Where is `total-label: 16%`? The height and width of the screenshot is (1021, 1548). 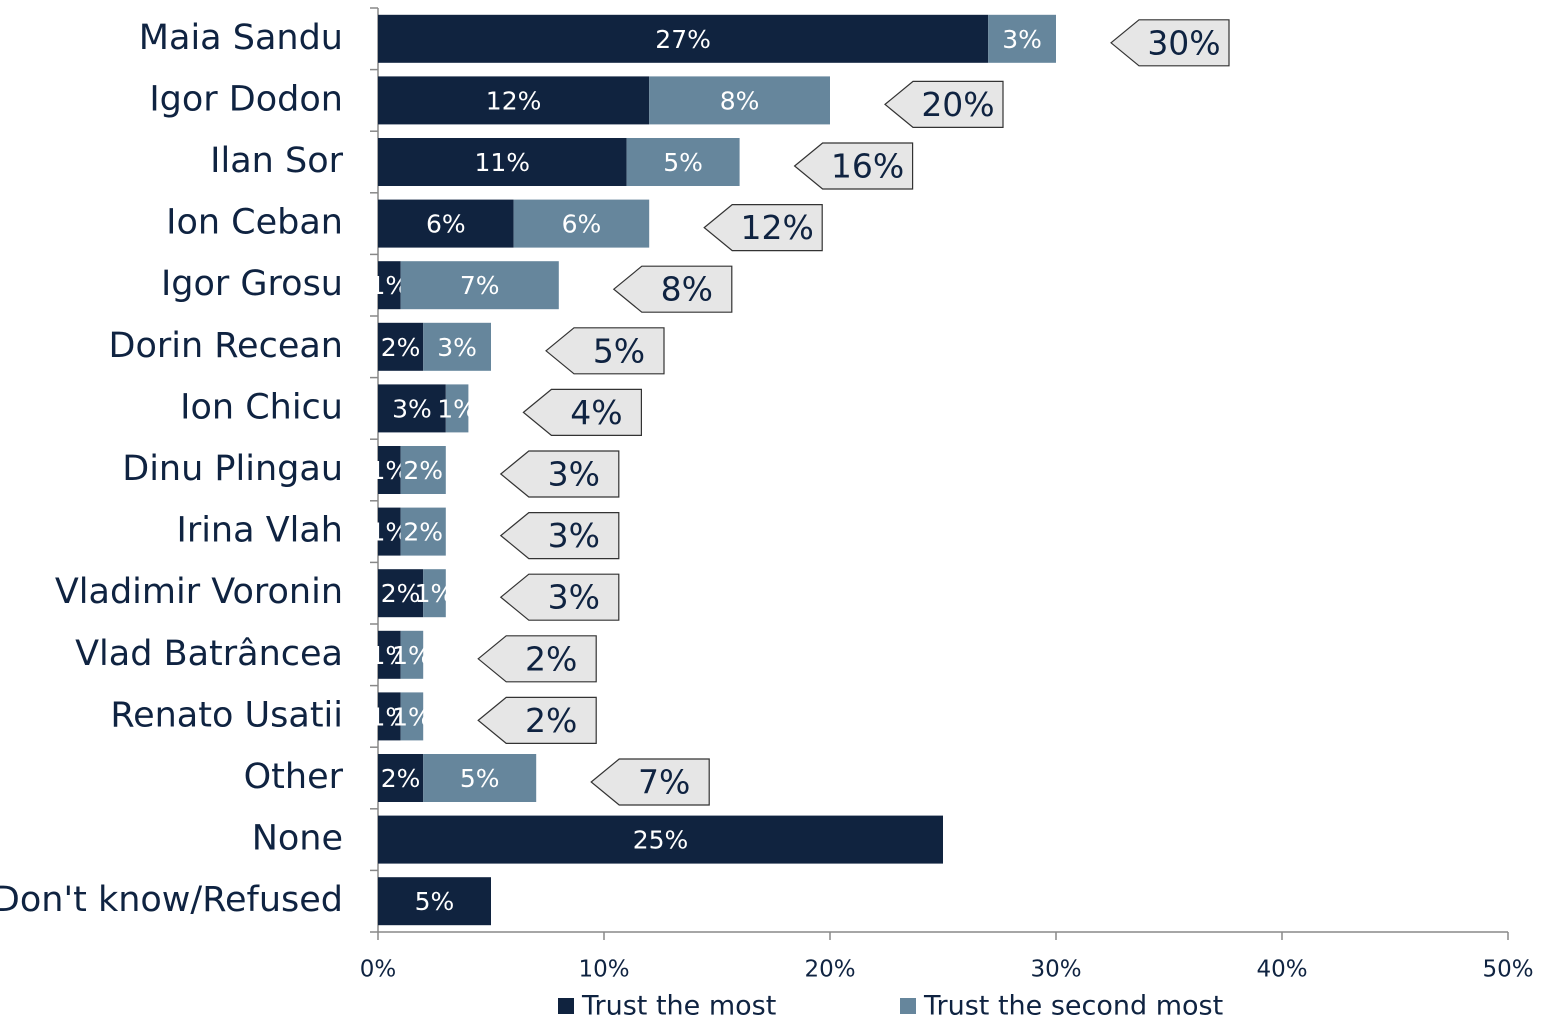
total-label: 16% is located at coordinates (867, 166).